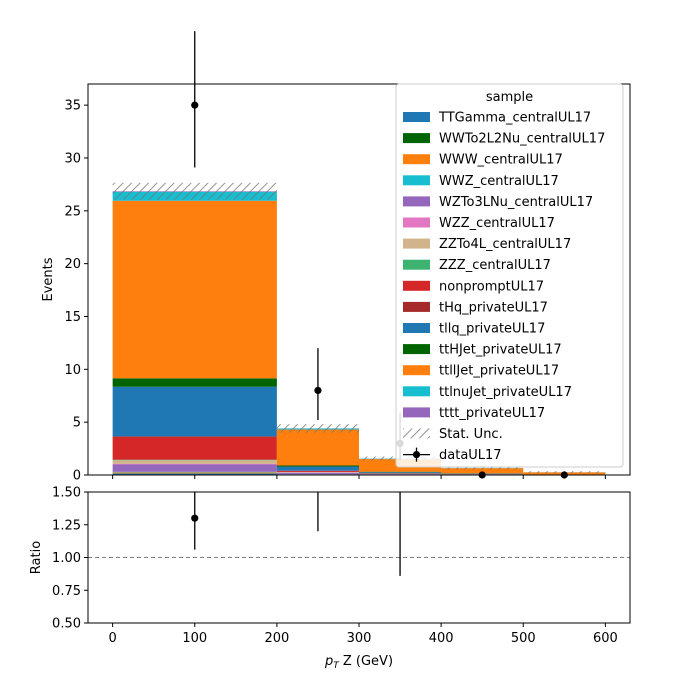  What do you see at coordinates (492, 413) in the screenshot?
I see `legend-label-14: tttt_privateUL17` at bounding box center [492, 413].